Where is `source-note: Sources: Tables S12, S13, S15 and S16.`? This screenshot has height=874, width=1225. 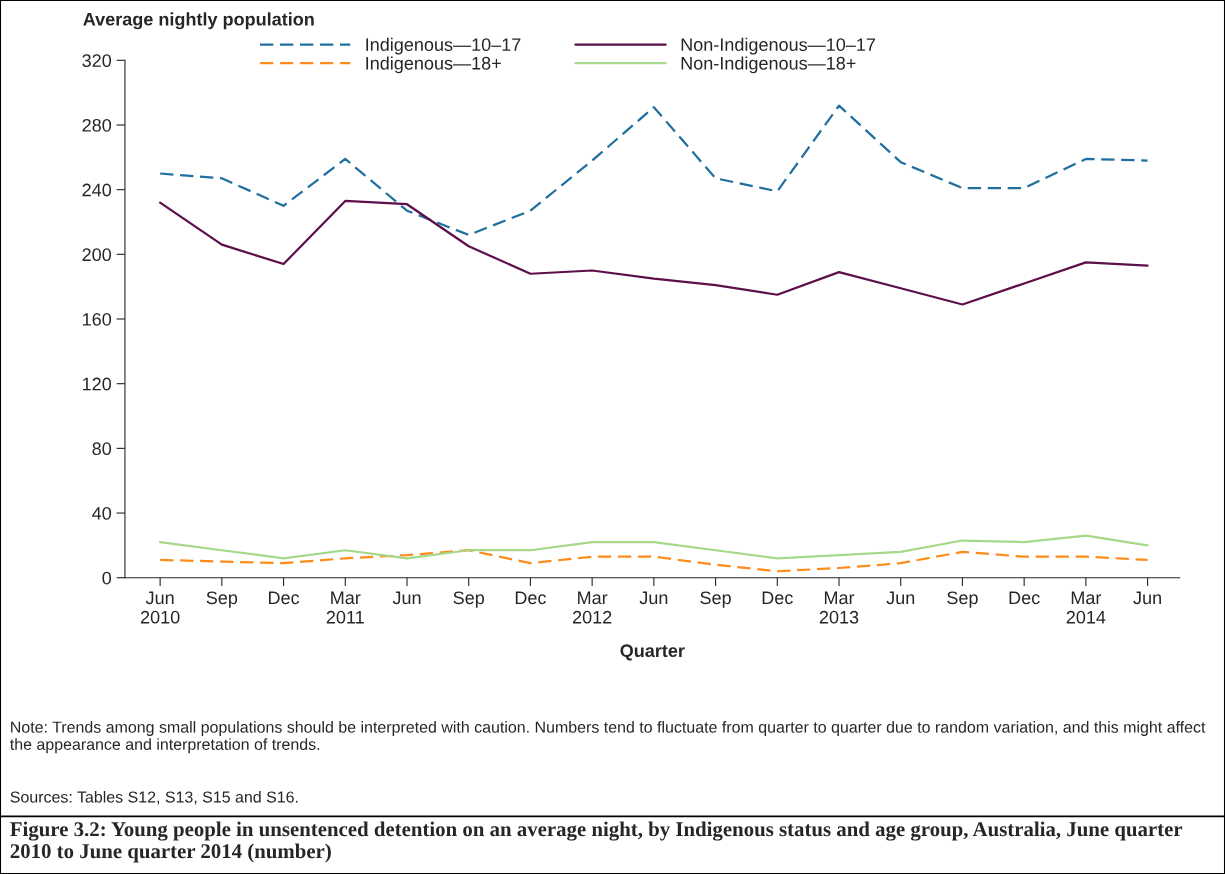
source-note: Sources: Tables S12, S13, S15 and S16. is located at coordinates (154, 797).